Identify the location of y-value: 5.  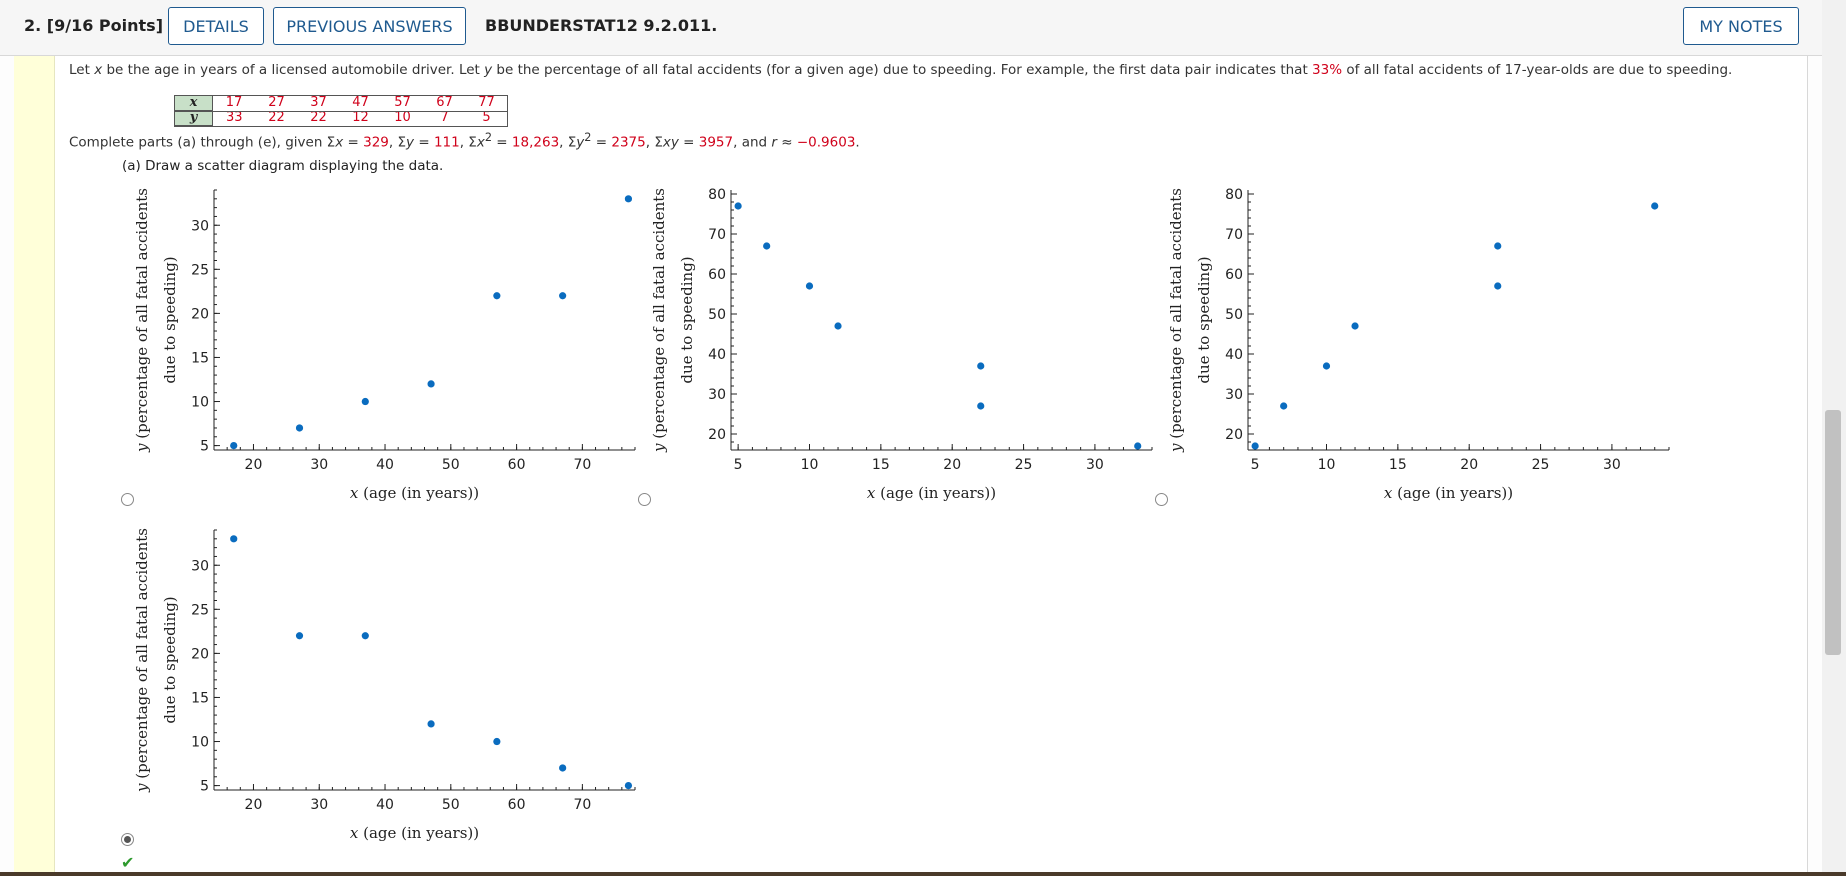
(486, 117).